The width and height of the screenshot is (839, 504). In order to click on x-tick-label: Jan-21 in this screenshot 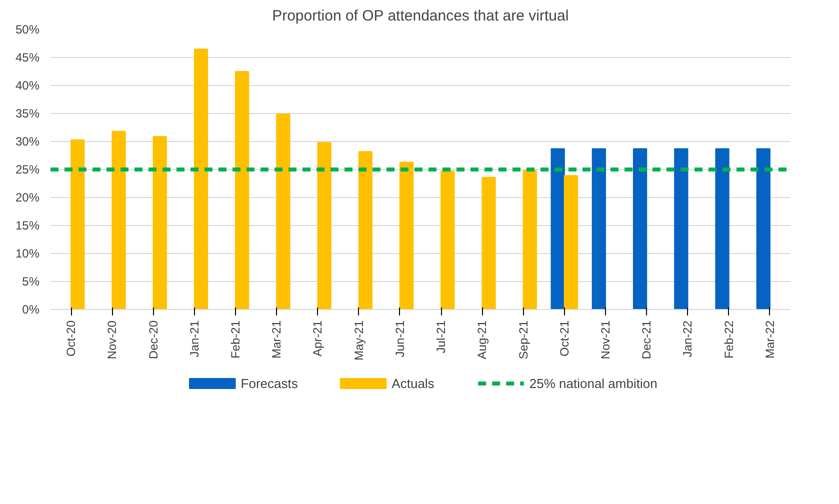, I will do `click(194, 339)`.